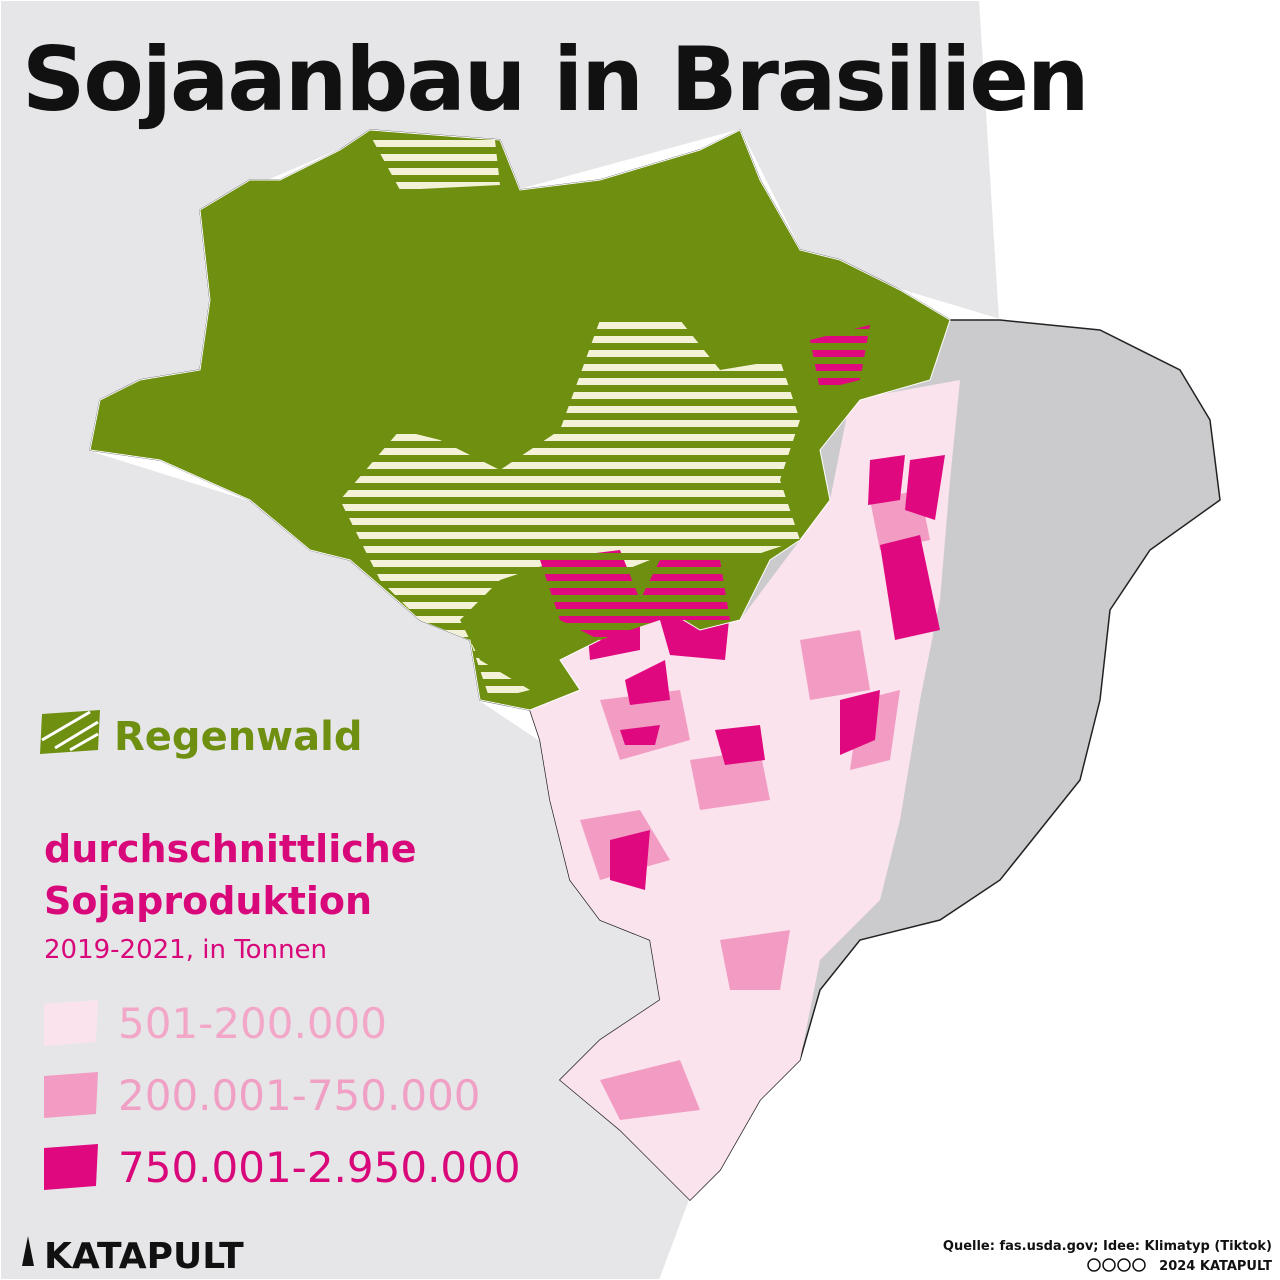 Image resolution: width=1280 pixels, height=1280 pixels. Describe the element at coordinates (238, 737) in the screenshot. I see `rainforest-label: Regenwald` at that location.